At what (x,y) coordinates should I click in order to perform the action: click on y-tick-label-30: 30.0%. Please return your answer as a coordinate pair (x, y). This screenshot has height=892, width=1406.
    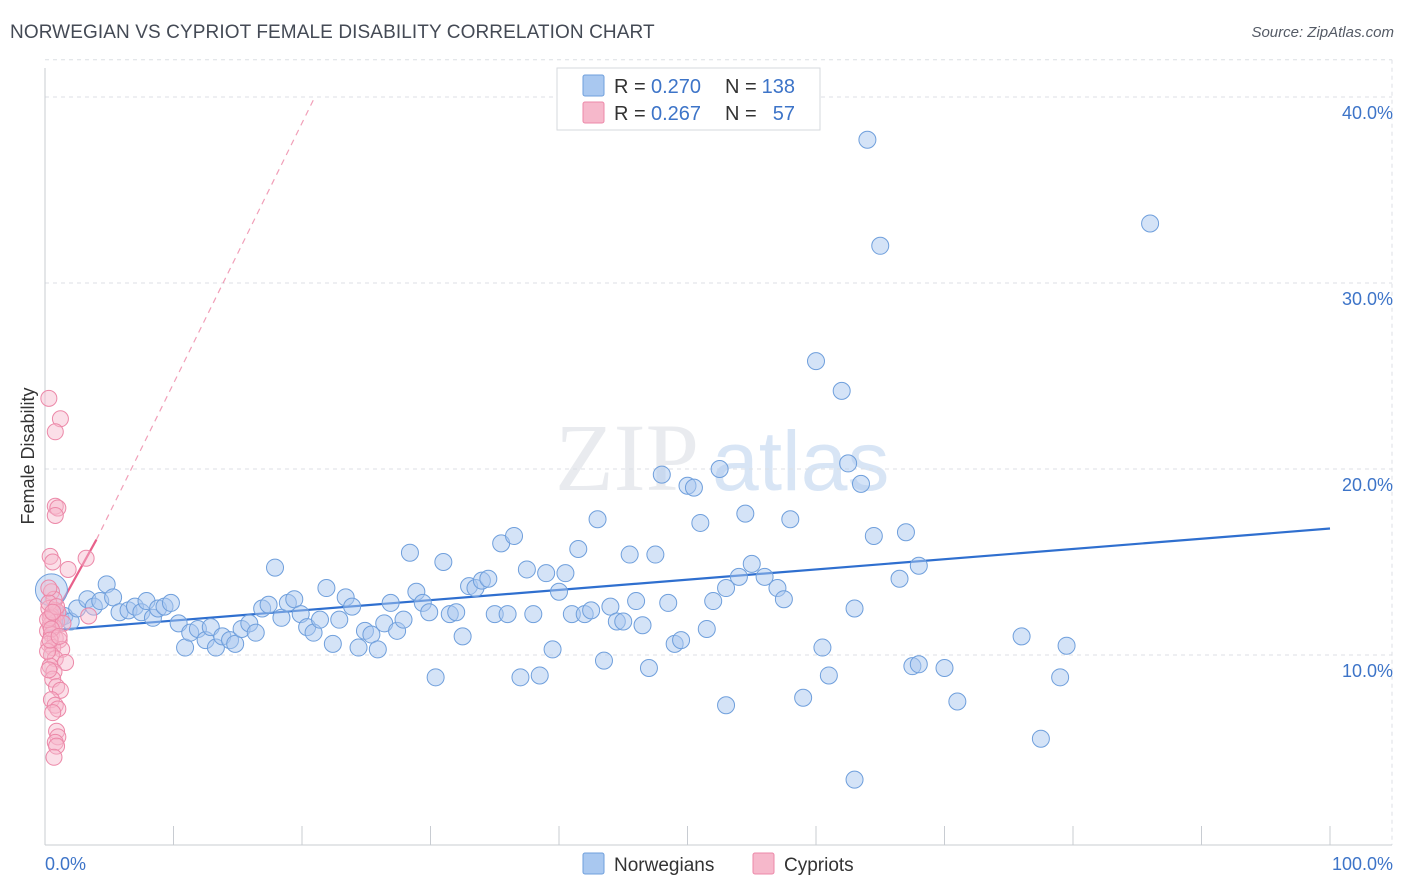
    Looking at the image, I should click on (1367, 299).